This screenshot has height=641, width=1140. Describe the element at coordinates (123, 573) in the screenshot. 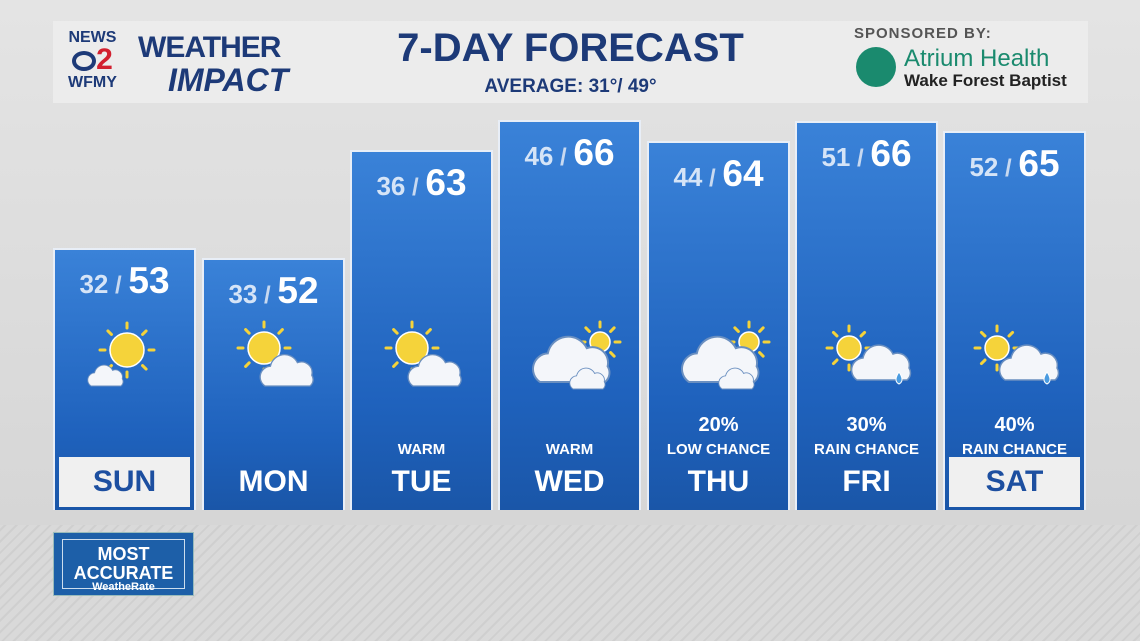

I see `badge-line2: ACCURATE` at that location.